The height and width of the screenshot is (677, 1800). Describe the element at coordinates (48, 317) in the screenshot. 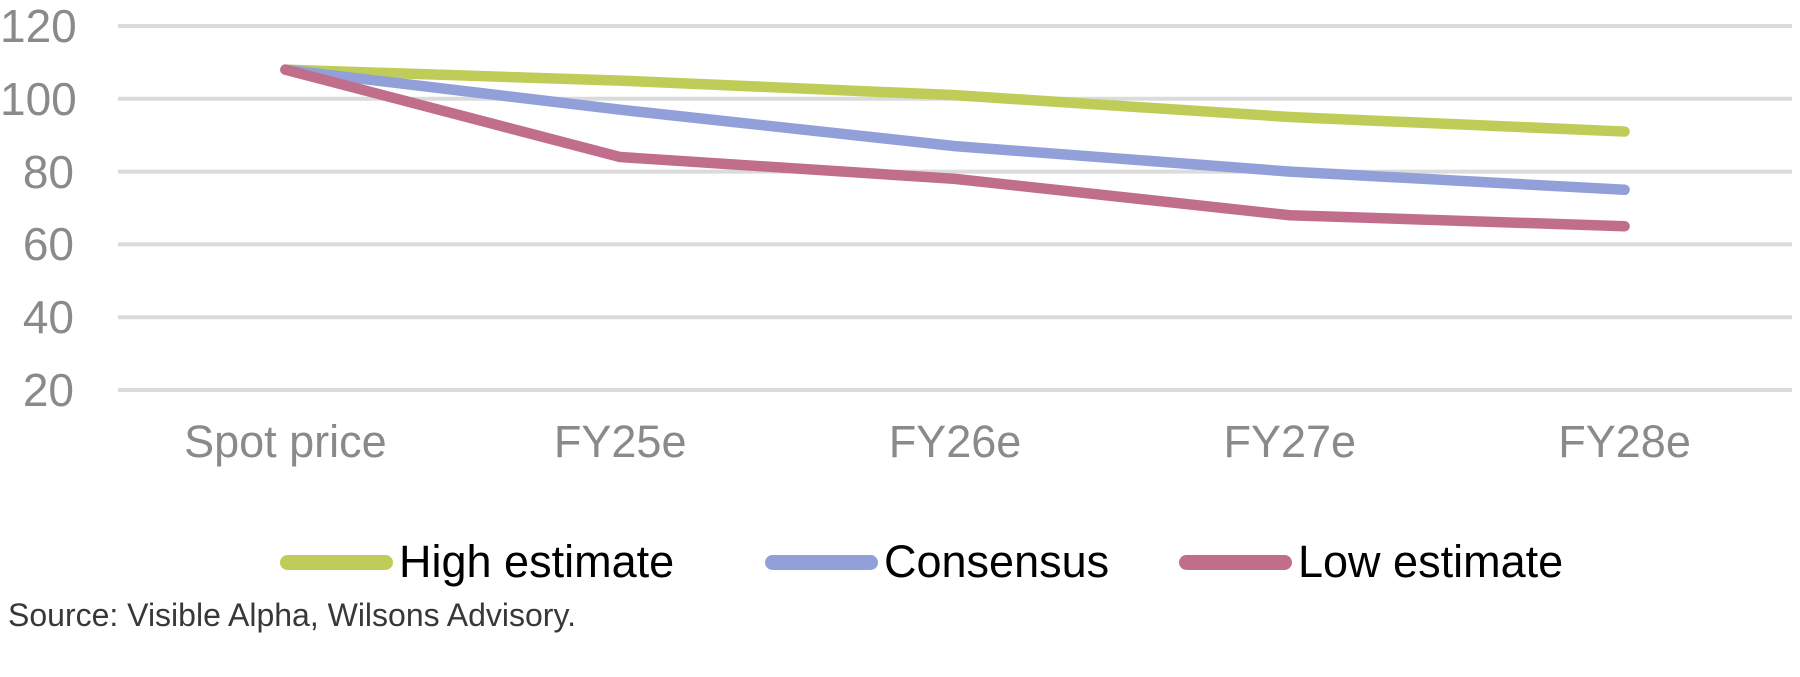

I see `y-tick-label-40: 40` at that location.